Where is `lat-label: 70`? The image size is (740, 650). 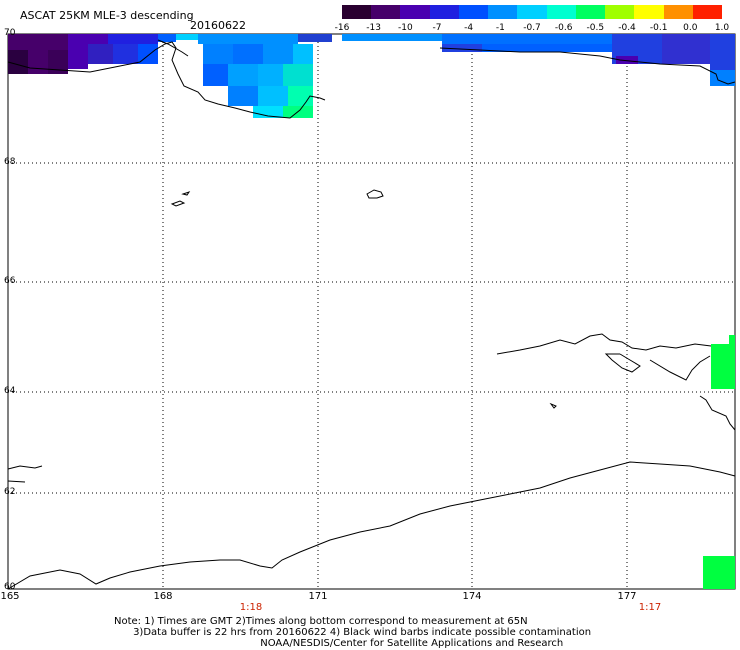 lat-label: 70 is located at coordinates (10, 33).